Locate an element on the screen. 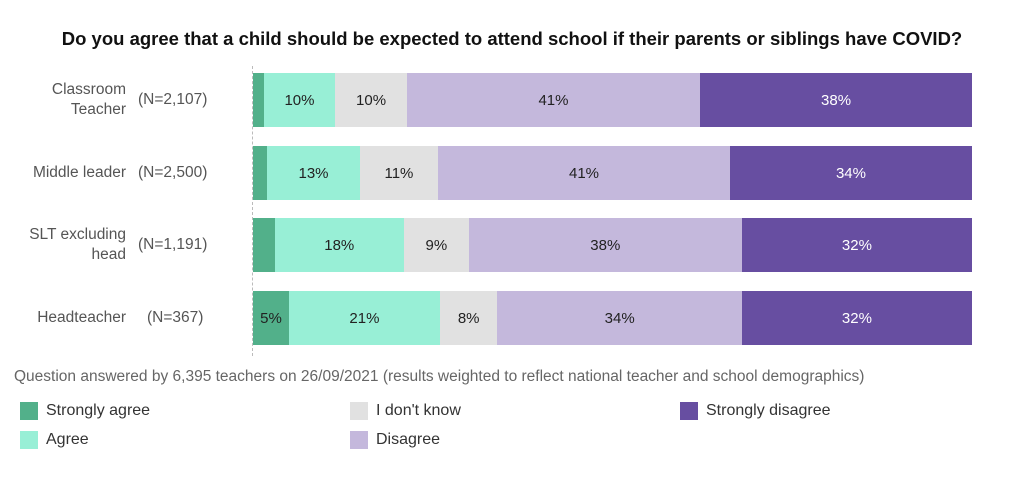  data-label: 8% is located at coordinates (468, 318).